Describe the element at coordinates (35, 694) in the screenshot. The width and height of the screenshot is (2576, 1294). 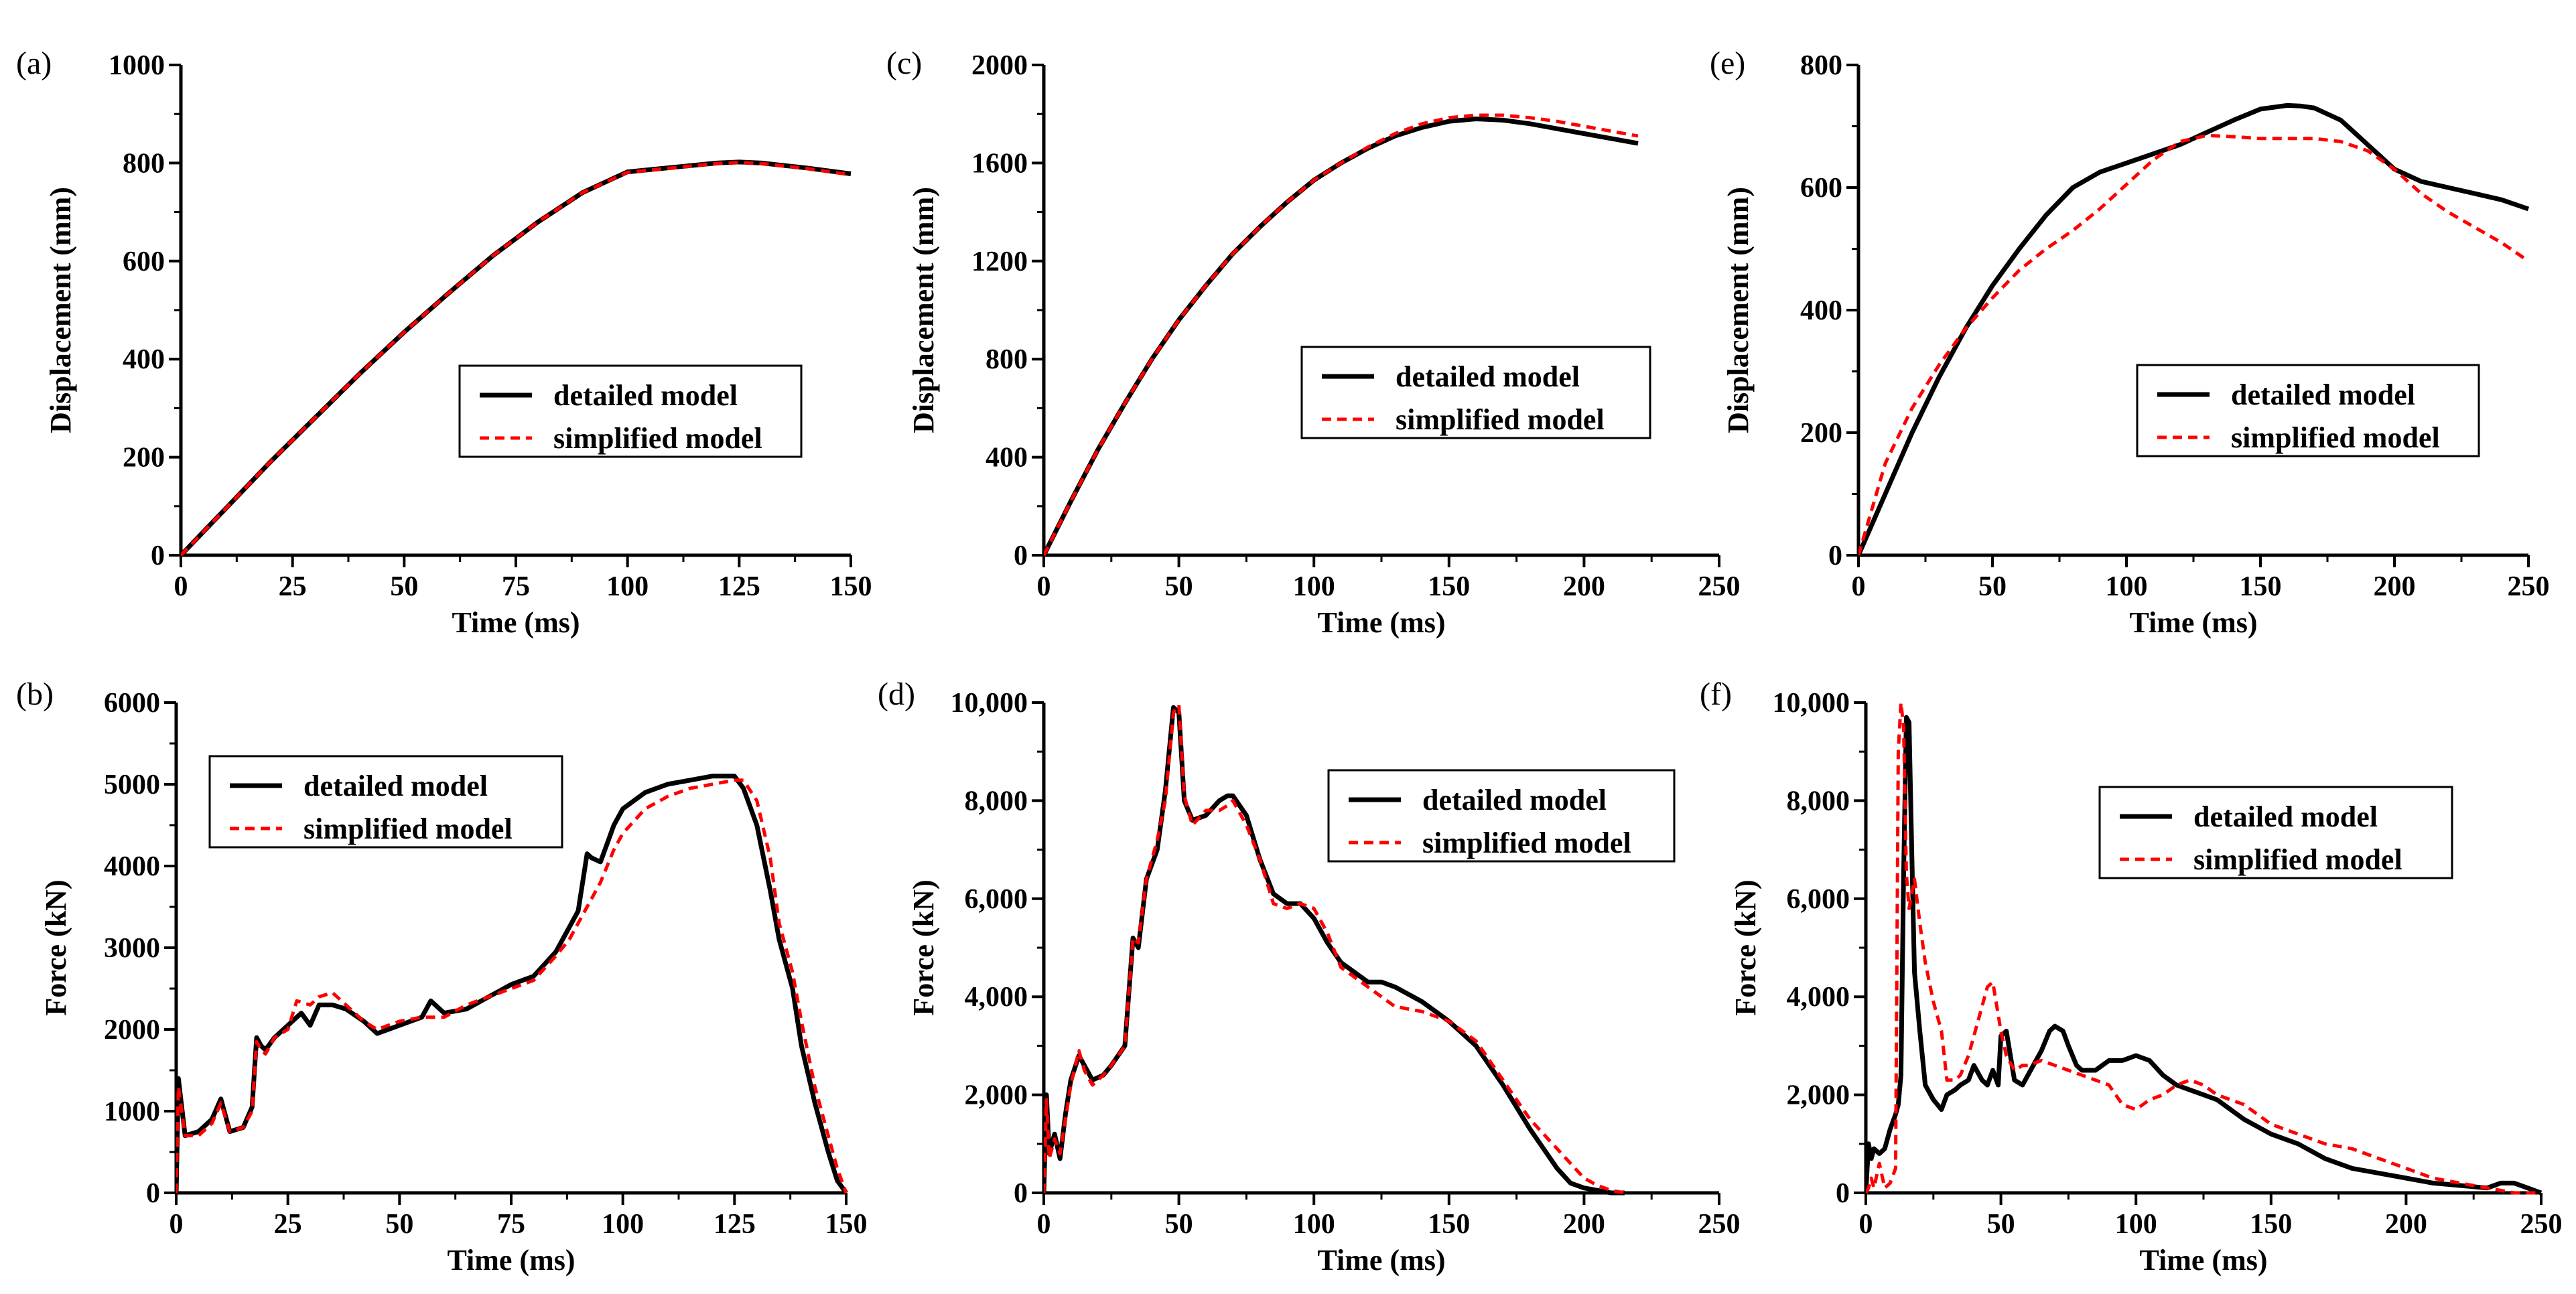
I see `panel-label: (b)` at that location.